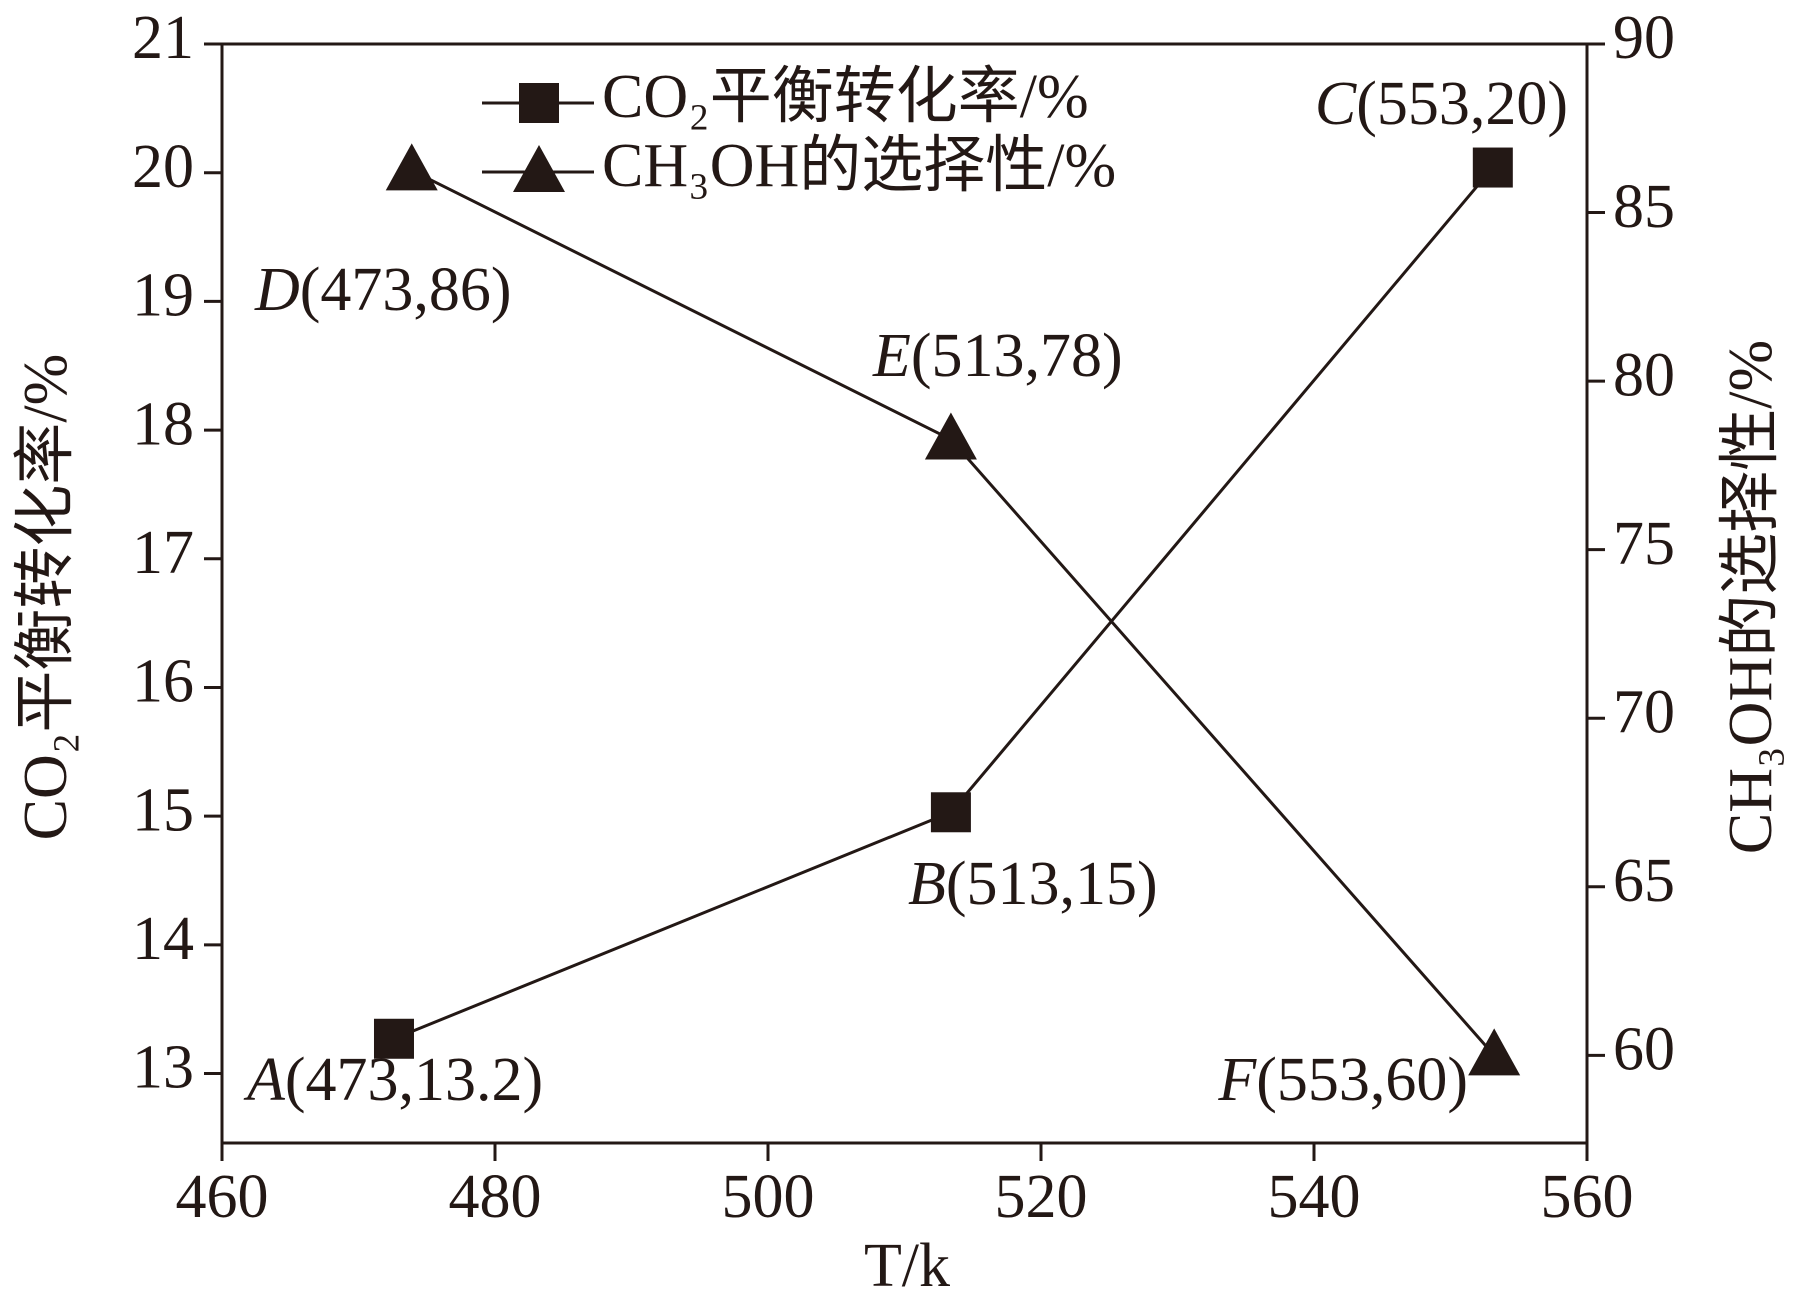  Describe the element at coordinates (1314, 1197) in the screenshot. I see `x-tick-label: 540` at that location.